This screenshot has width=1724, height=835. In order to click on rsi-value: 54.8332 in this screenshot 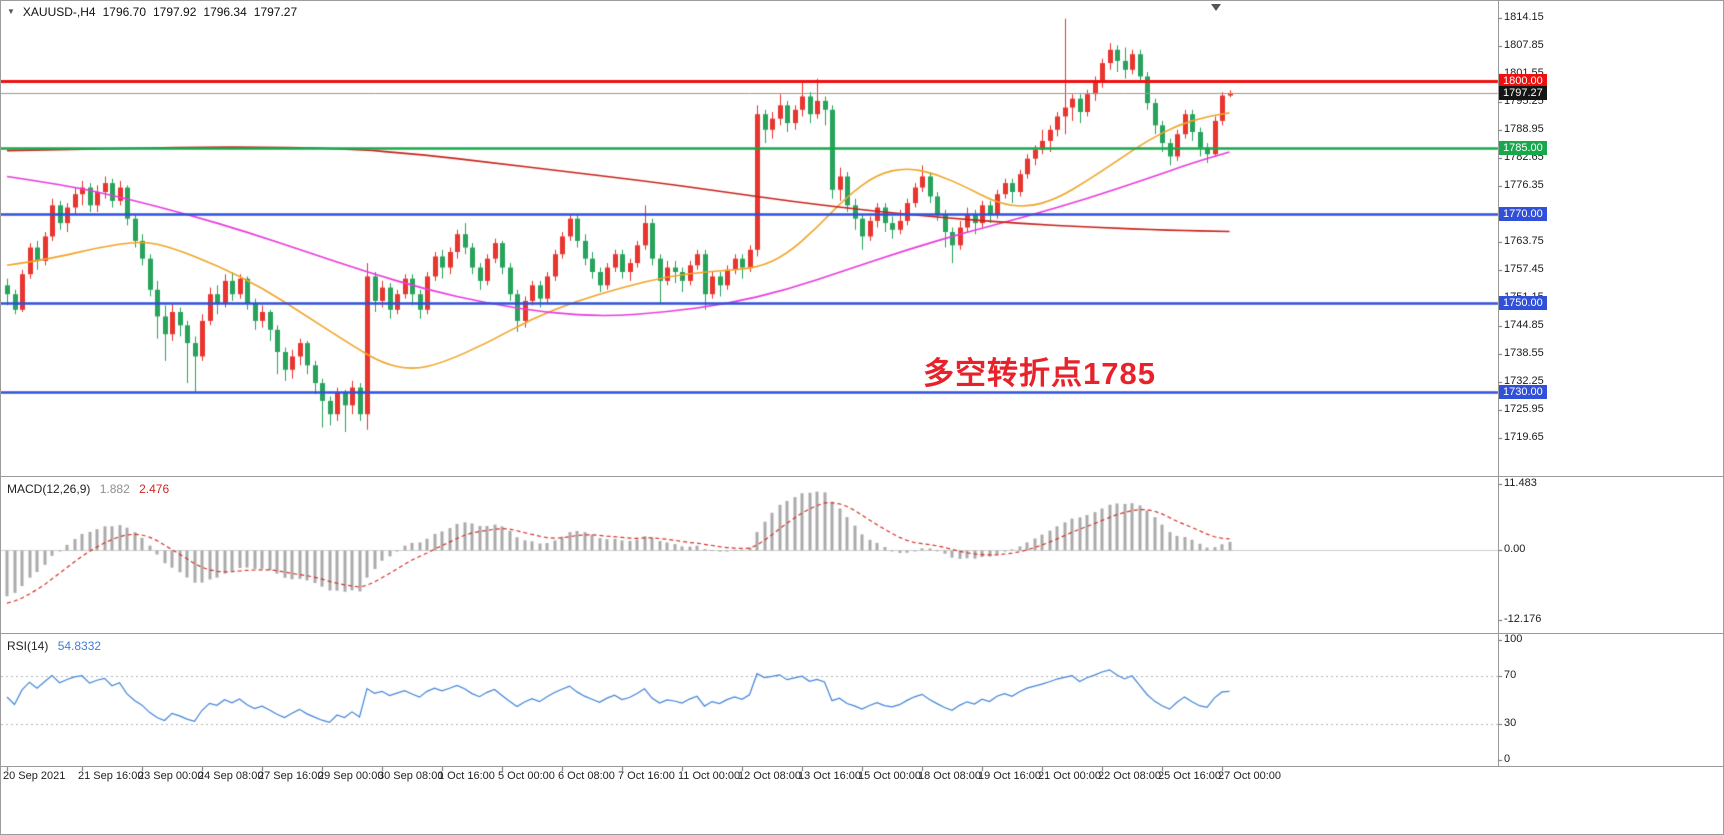, I will do `click(79, 646)`.